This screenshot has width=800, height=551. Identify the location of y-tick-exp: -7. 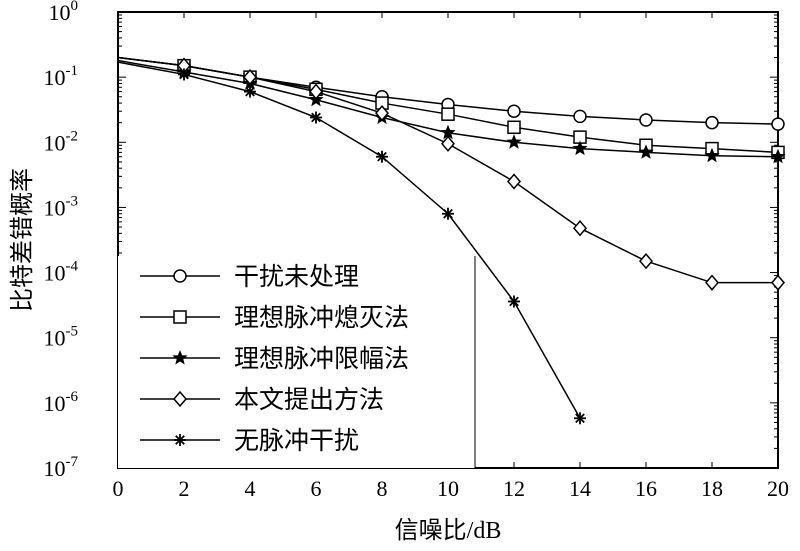
(72, 462).